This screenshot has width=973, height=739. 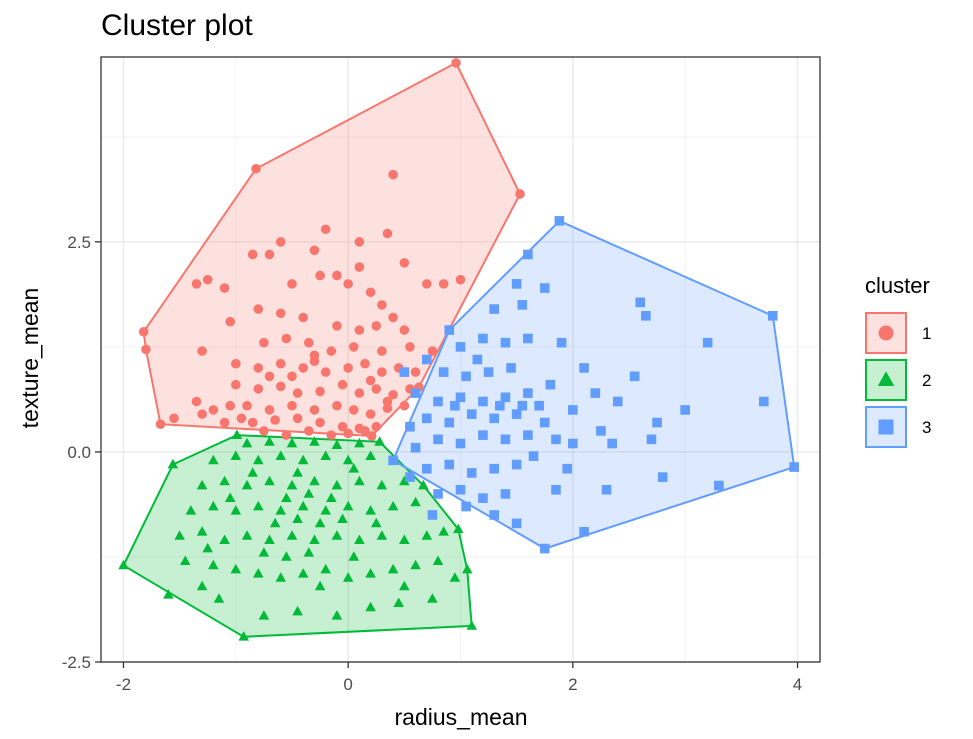 What do you see at coordinates (123, 684) in the screenshot?
I see `x-tick-label: -2` at bounding box center [123, 684].